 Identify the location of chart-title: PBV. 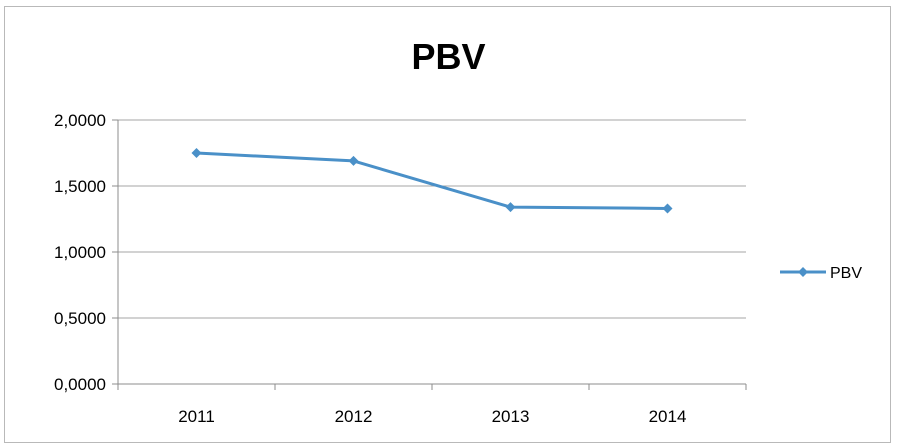
(448, 56).